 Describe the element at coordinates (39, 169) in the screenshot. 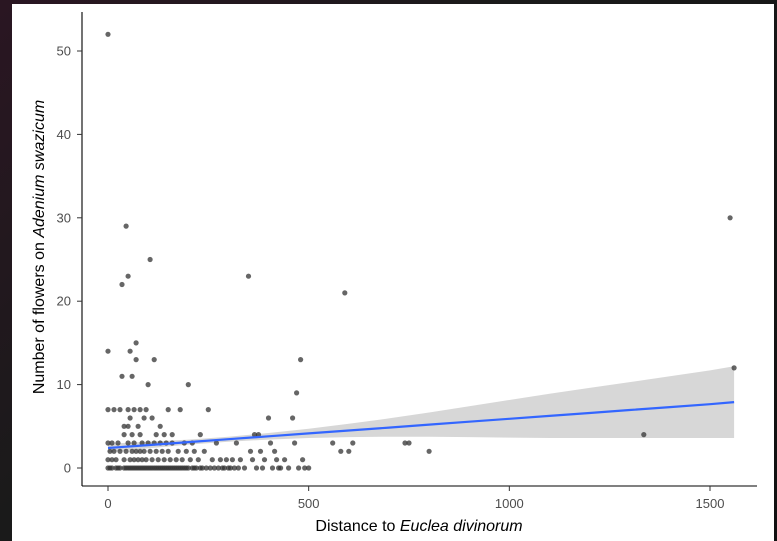

I see `y-axis-title-italic: Adenium swazicum` at that location.